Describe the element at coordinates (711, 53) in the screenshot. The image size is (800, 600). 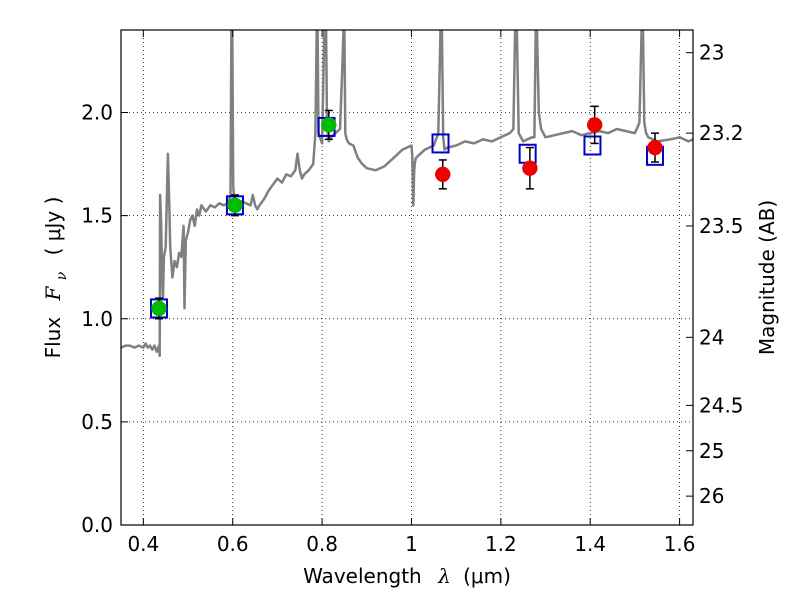
I see `y2-tick-label: 23` at that location.